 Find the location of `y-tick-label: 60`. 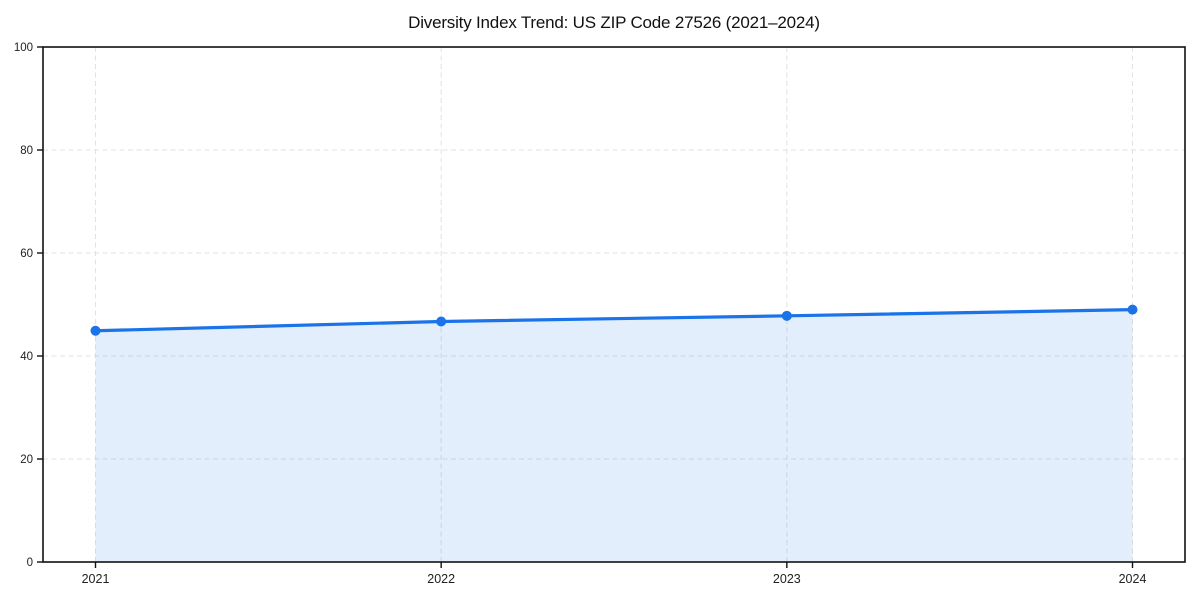

y-tick-label: 60 is located at coordinates (26, 254).